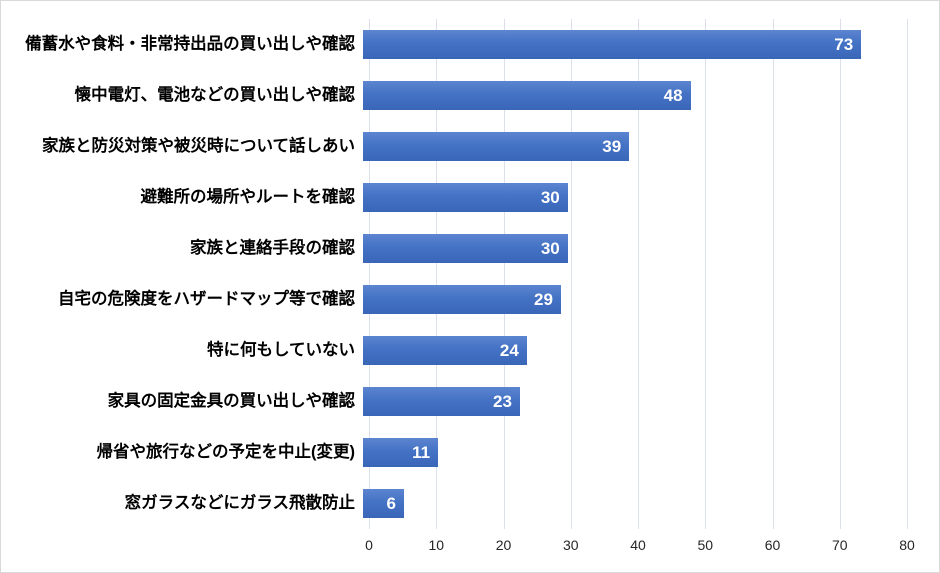 This screenshot has height=573, width=940. What do you see at coordinates (844, 44) in the screenshot?
I see `bar-value-label: 73` at bounding box center [844, 44].